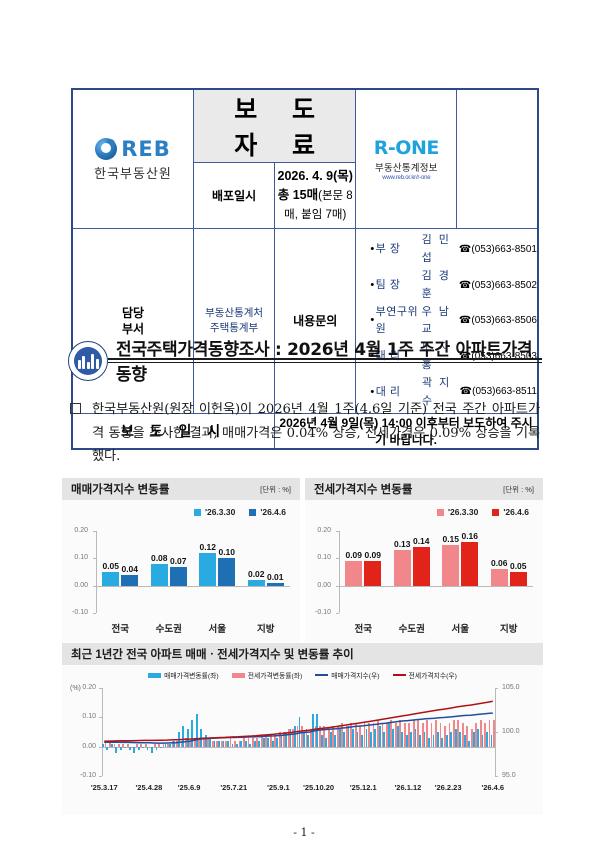  I want to click on distribution-label: 배포일시, so click(234, 195).